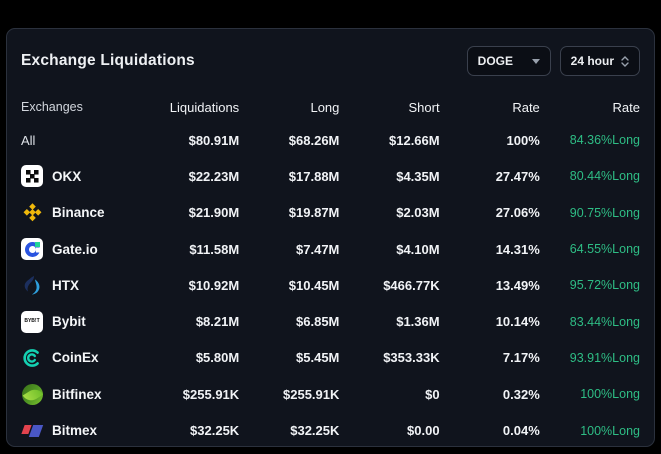  What do you see at coordinates (517, 213) in the screenshot?
I see `rate-value: 27.06%` at bounding box center [517, 213].